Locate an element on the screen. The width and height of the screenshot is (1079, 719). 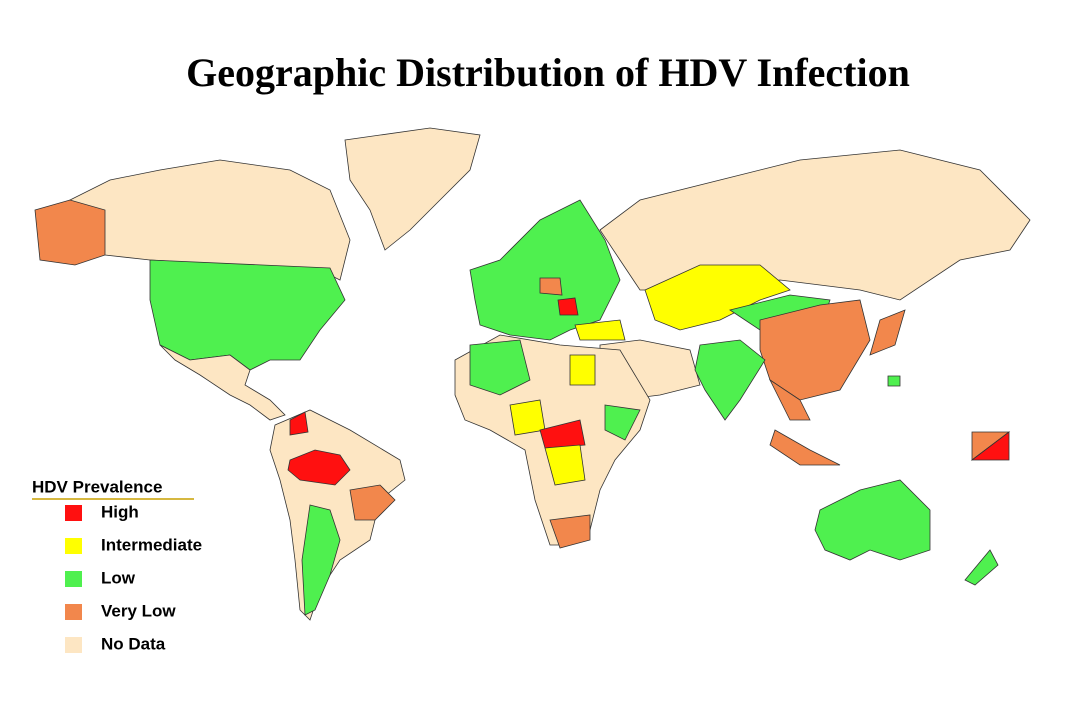
legend-label: Intermediate is located at coordinates (151, 544).